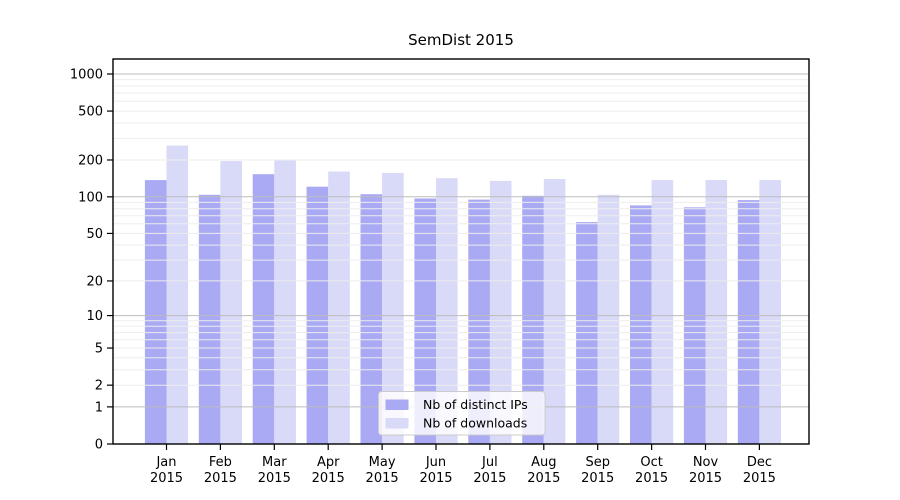 The height and width of the screenshot is (500, 900). I want to click on bar-downloads-nov, so click(716, 312).